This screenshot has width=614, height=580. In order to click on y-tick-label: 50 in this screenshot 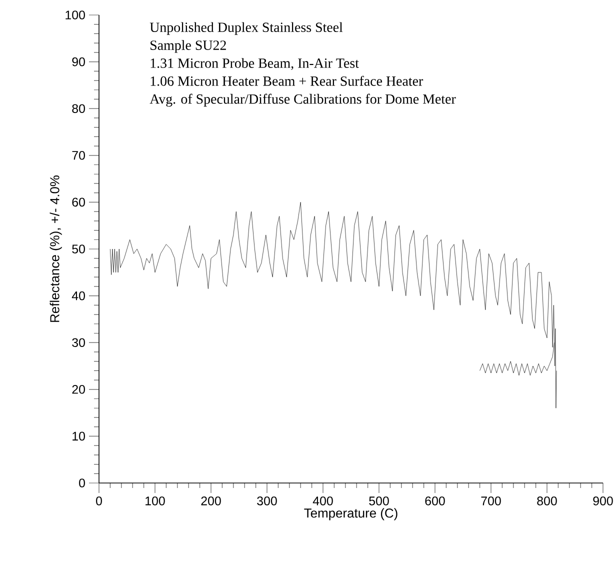, I will do `click(78, 249)`.